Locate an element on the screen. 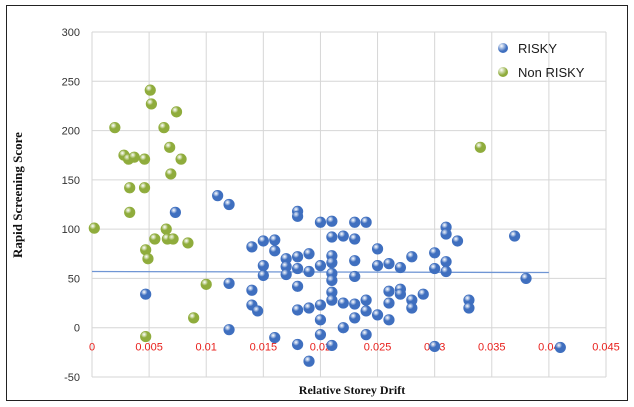 The height and width of the screenshot is (407, 634). legend-item-non-risky: Non RISKY is located at coordinates (557, 72).